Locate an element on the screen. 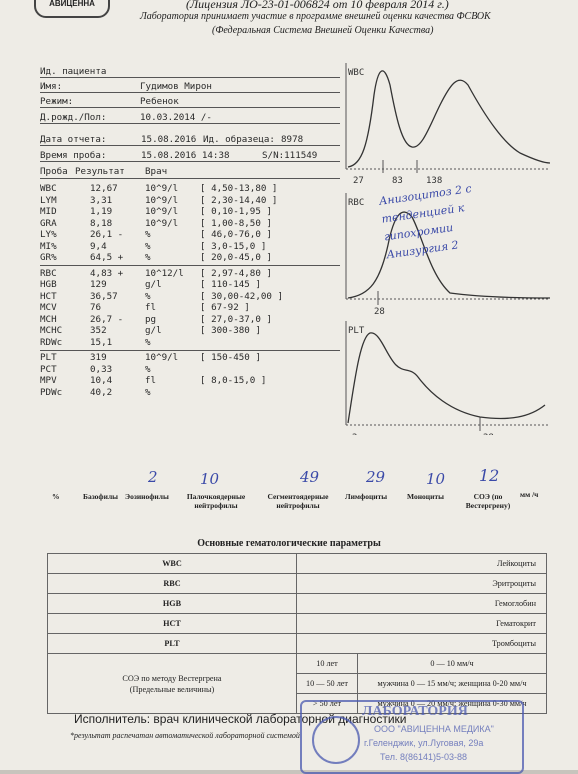 The image size is (578, 774). param-code: HGB is located at coordinates (172, 603).